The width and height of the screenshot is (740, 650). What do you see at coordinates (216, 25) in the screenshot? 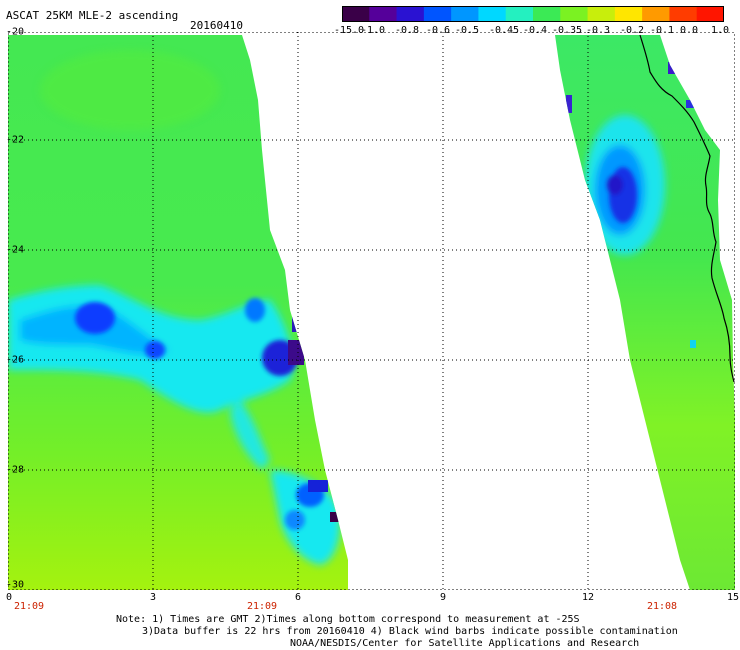
I see `map-date: 20160410` at bounding box center [216, 25].